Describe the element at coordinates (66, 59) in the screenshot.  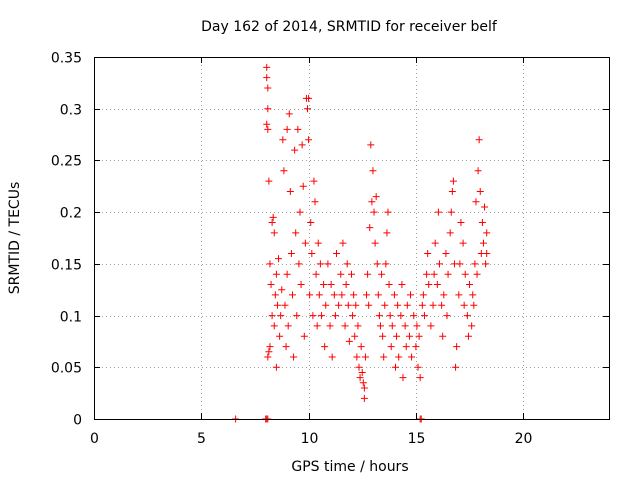
I see `y-tick-label: 0.35` at that location.